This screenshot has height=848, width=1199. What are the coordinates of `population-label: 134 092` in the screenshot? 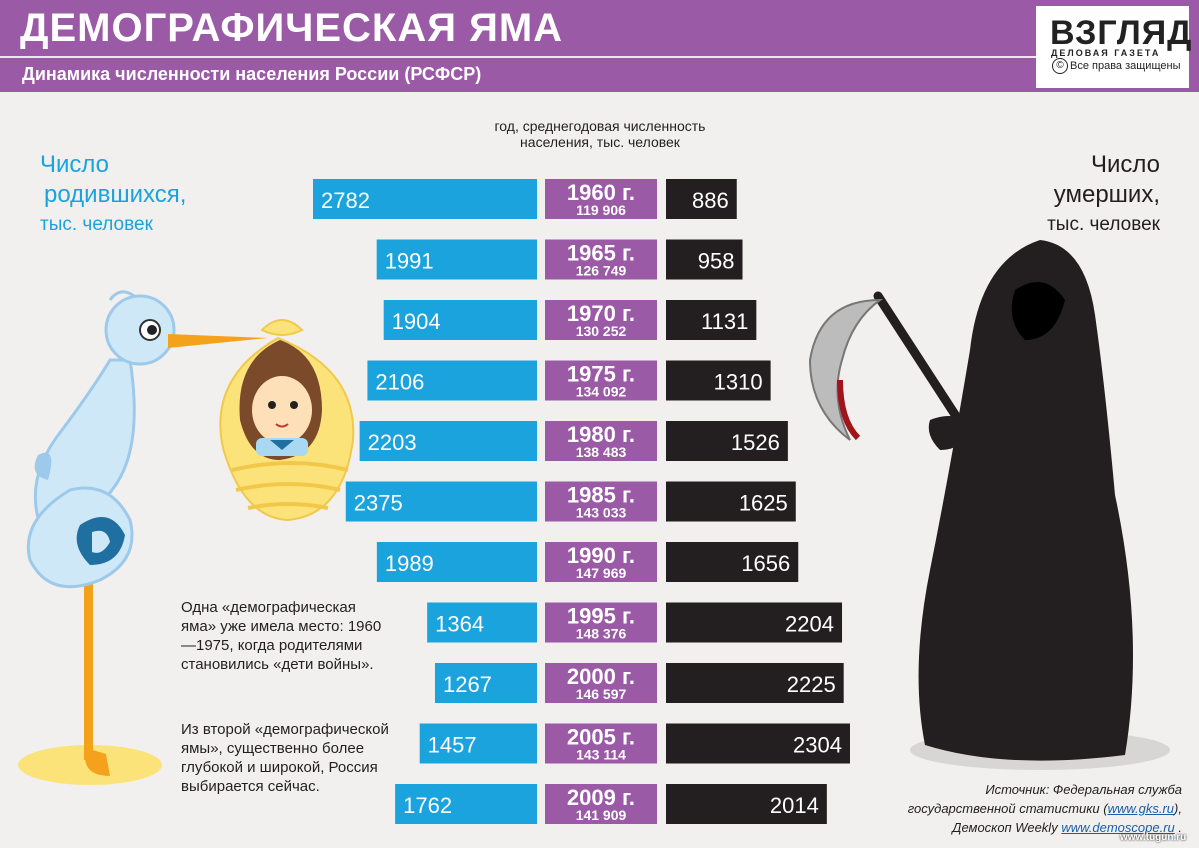 It's located at (601, 392).